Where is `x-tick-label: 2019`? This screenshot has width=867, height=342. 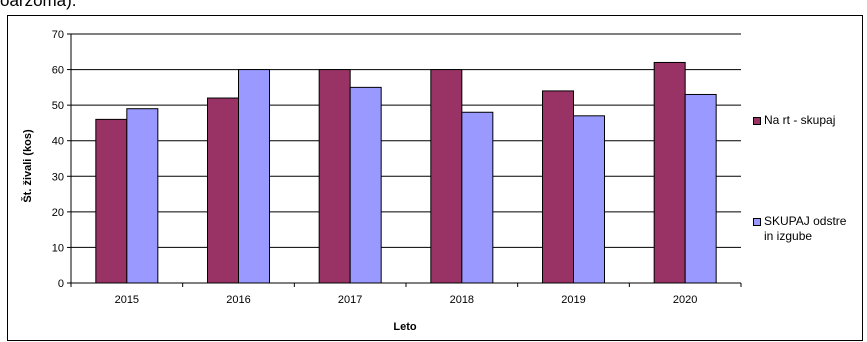 x-tick-label: 2019 is located at coordinates (573, 300).